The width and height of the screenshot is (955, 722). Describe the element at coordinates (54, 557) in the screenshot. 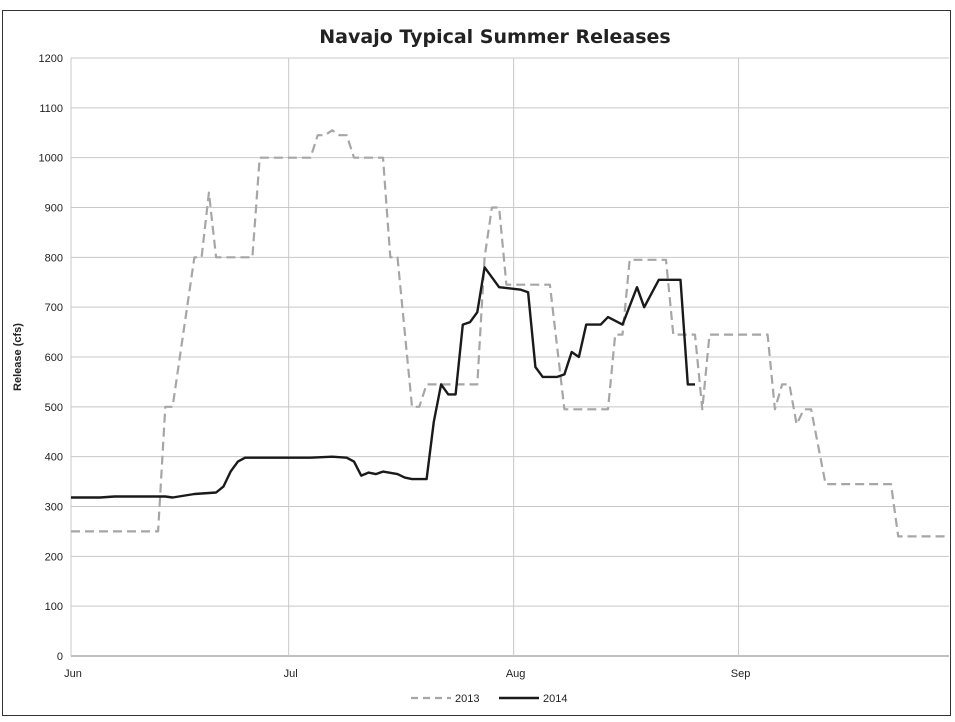

I see `y-tick-label: 200` at that location.